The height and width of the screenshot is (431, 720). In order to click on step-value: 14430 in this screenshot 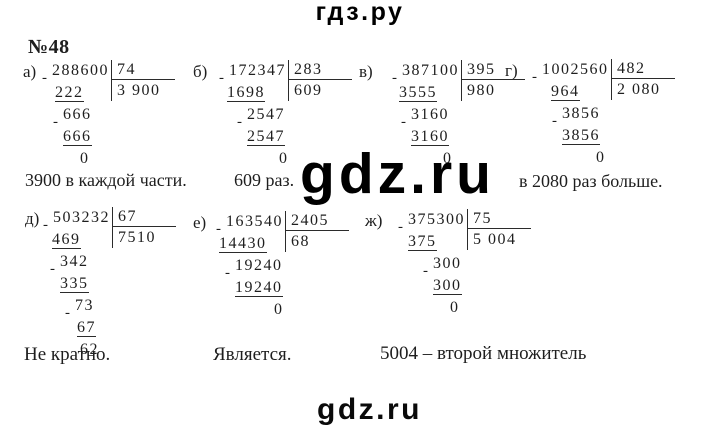, I will do `click(243, 244)`.